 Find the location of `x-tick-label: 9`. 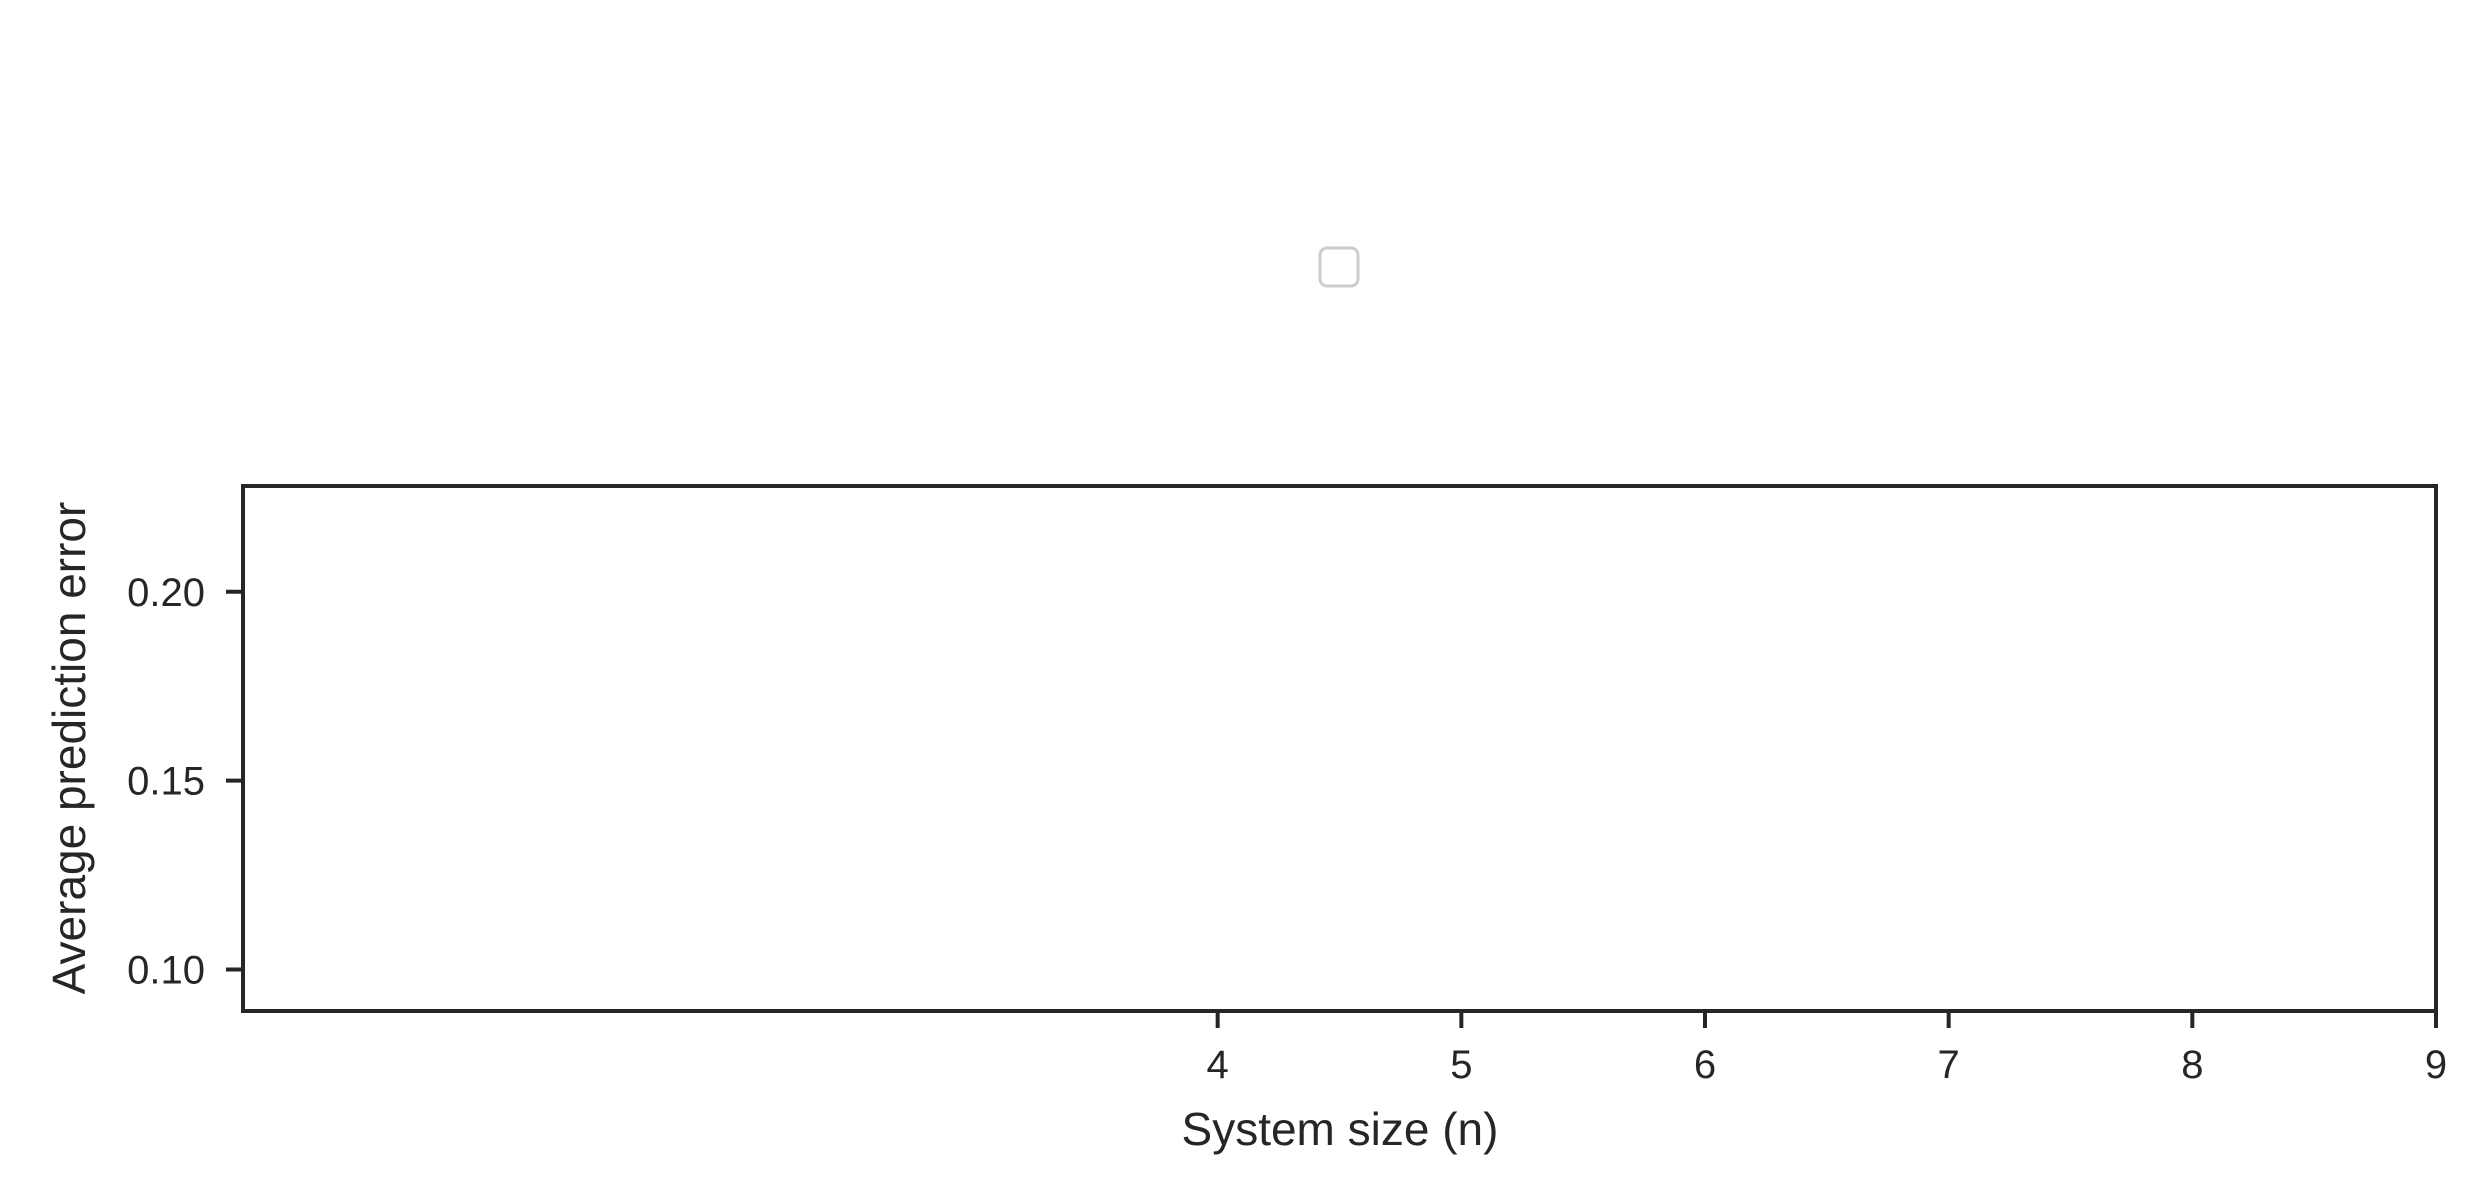

x-tick-label: 9 is located at coordinates (2436, 1065).